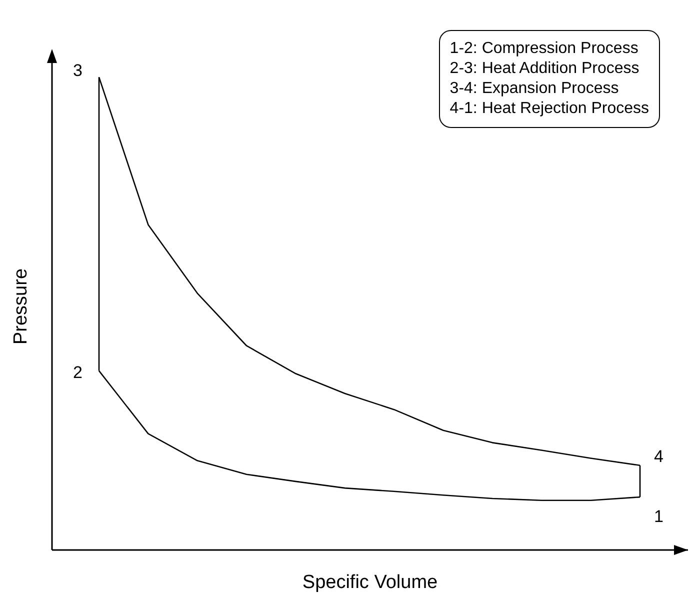 The image size is (691, 596). What do you see at coordinates (545, 69) in the screenshot?
I see `text: 2-3: Heat Addition Process` at bounding box center [545, 69].